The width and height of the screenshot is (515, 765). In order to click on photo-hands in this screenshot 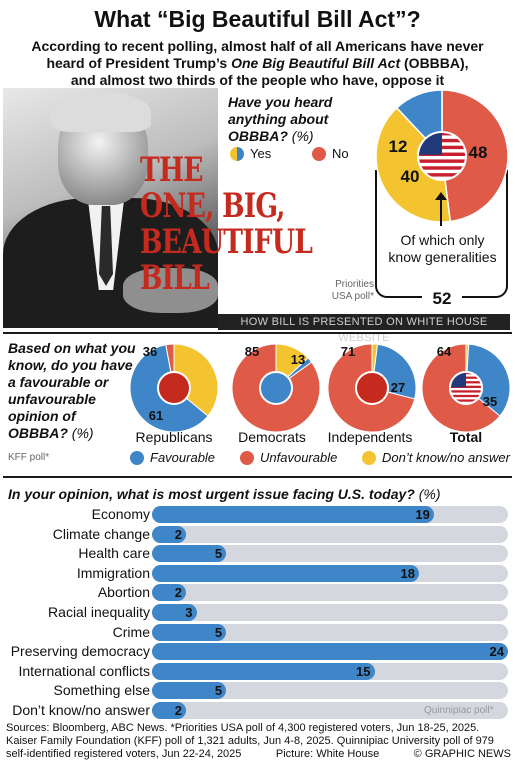, I will do `click(170, 290)`.